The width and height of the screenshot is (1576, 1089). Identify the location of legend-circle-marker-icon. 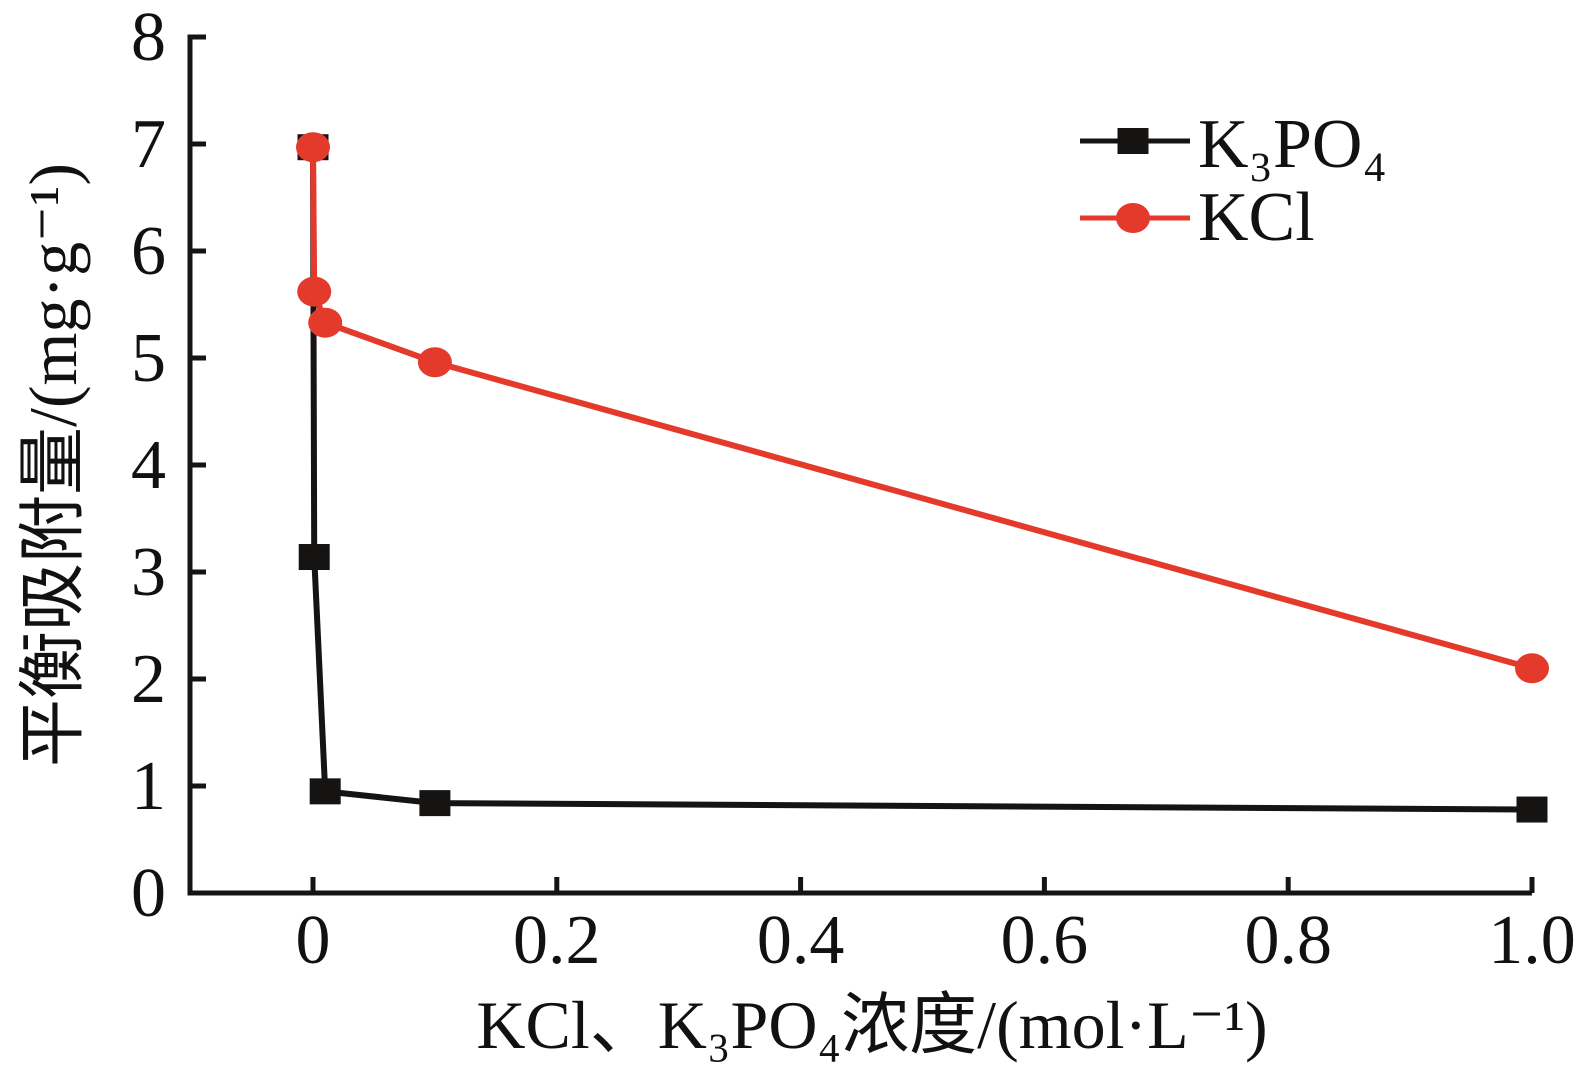
(1133, 218).